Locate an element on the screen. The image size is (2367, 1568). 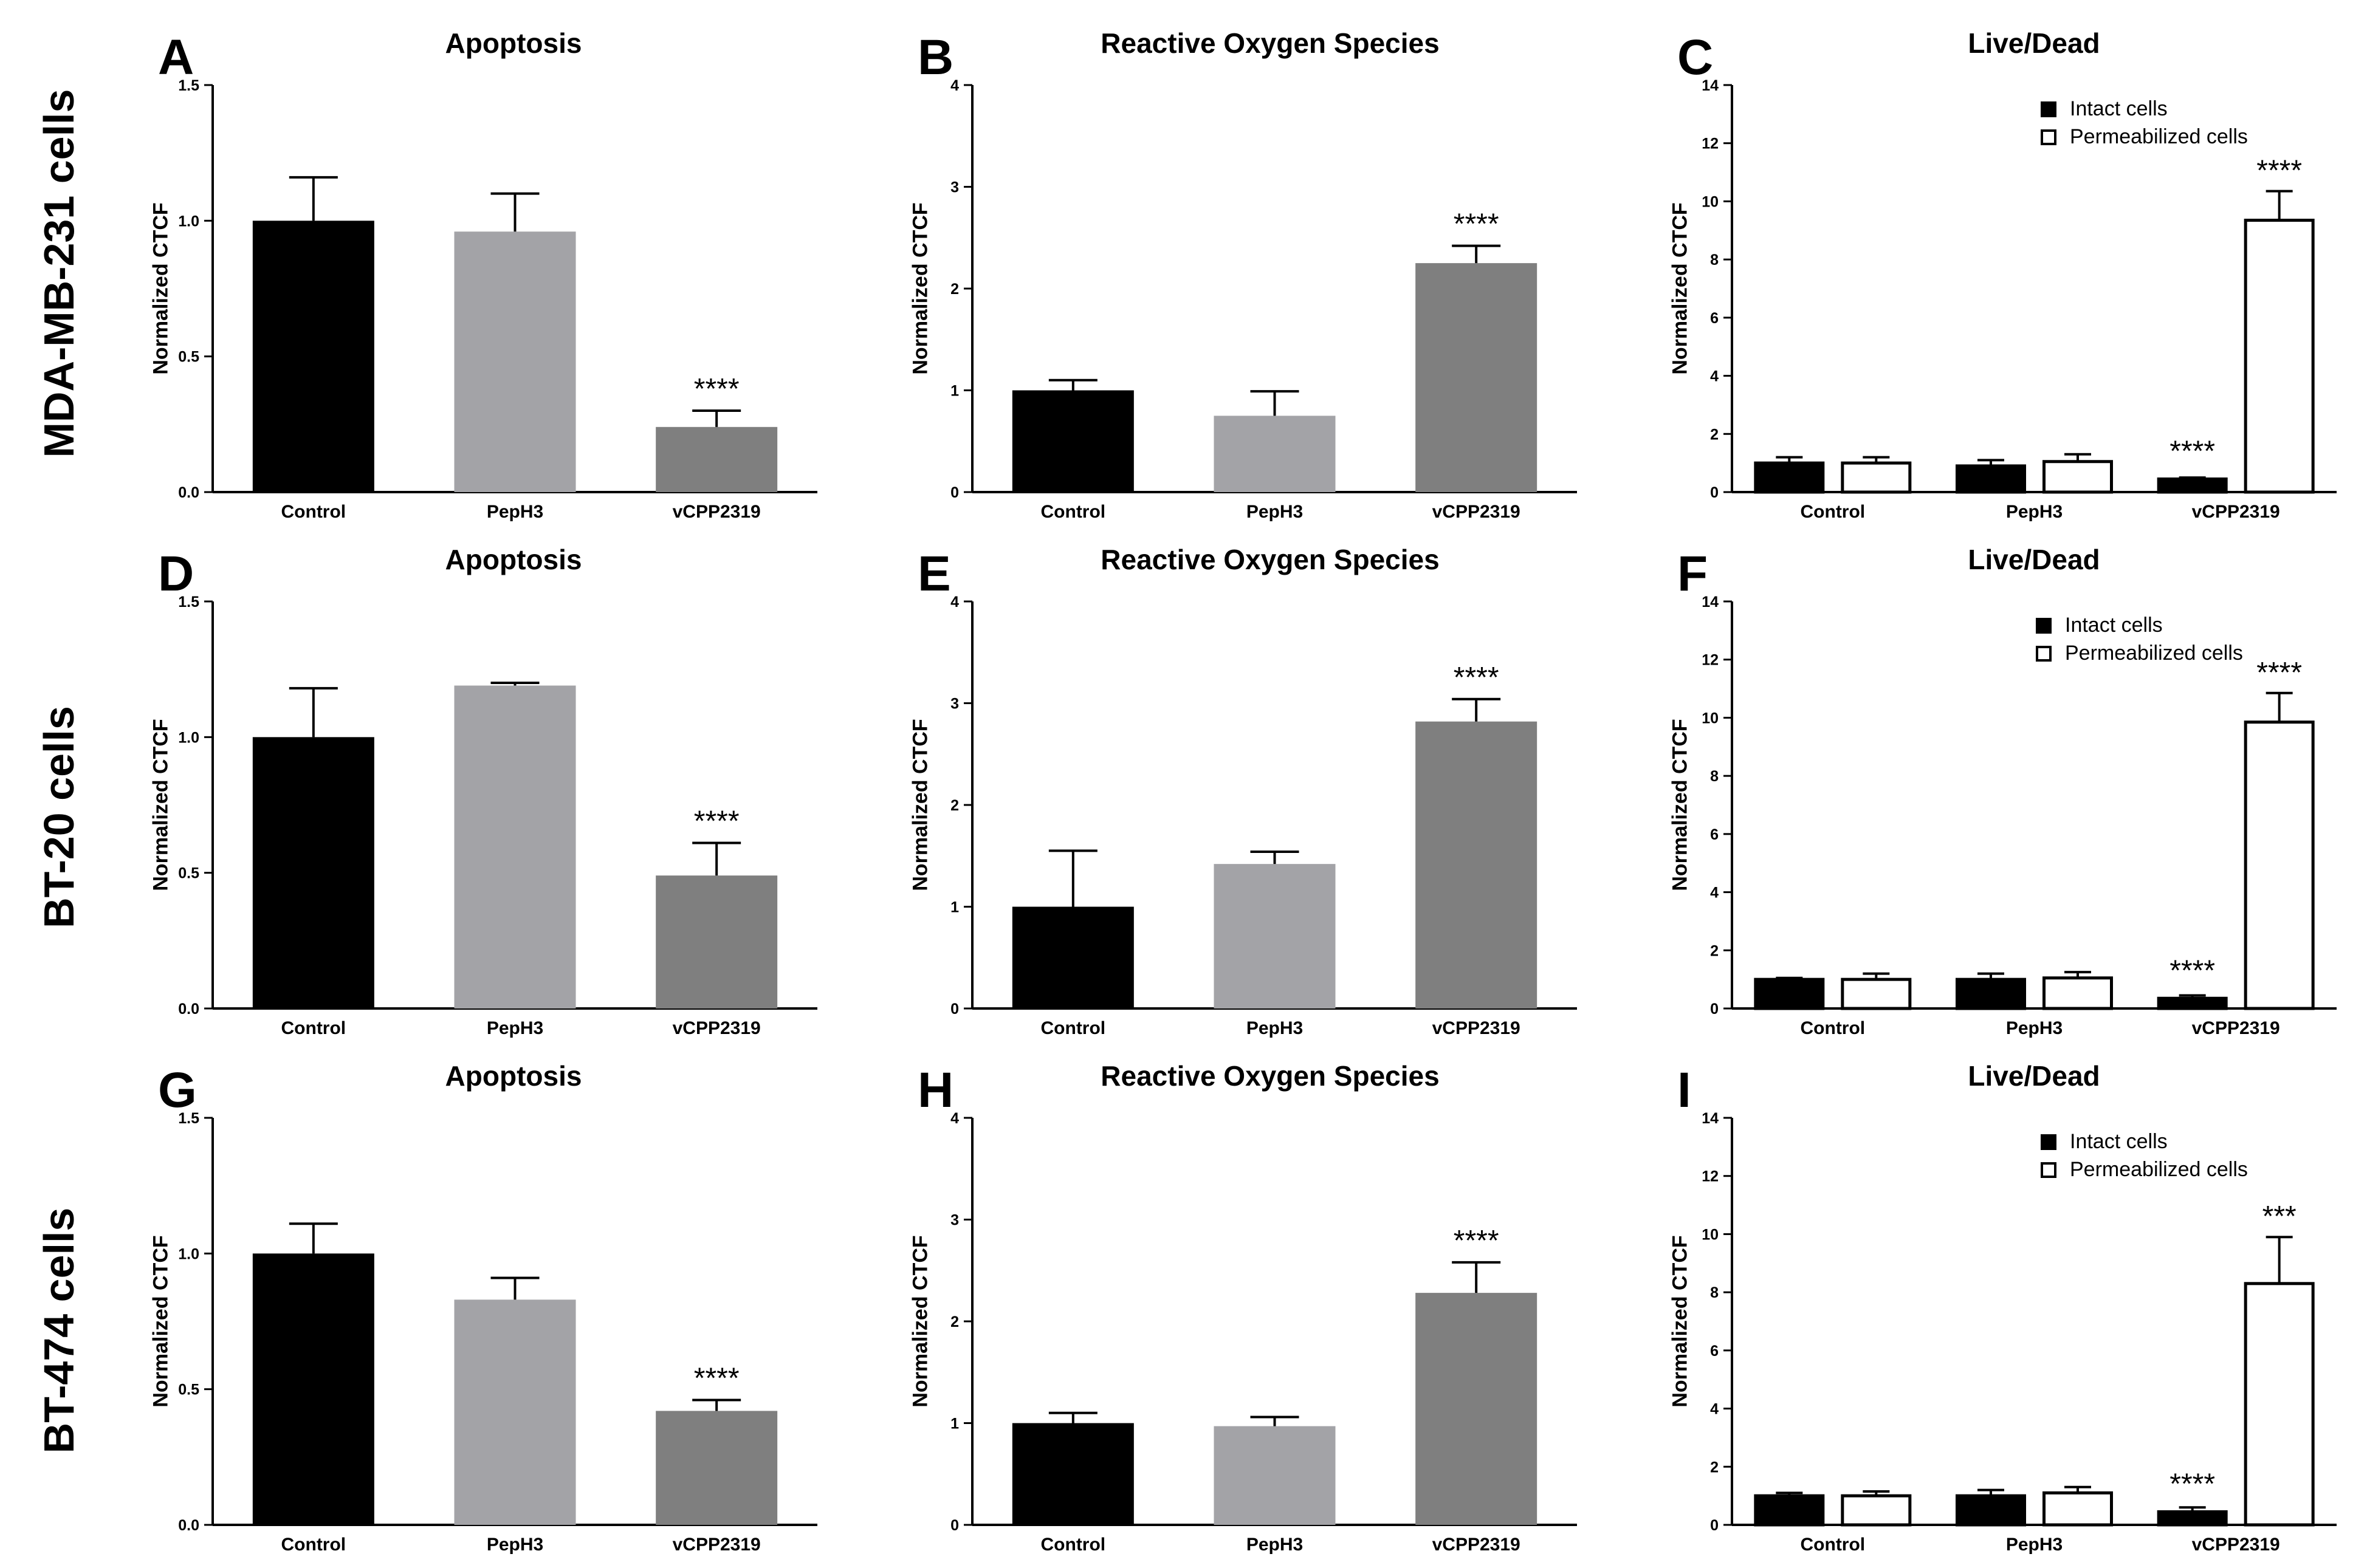
panel-a-plot: 0.0 0.5 1.0 1.5 **** Control PepH3 vCPP2319 is located at coordinates (498, 299).